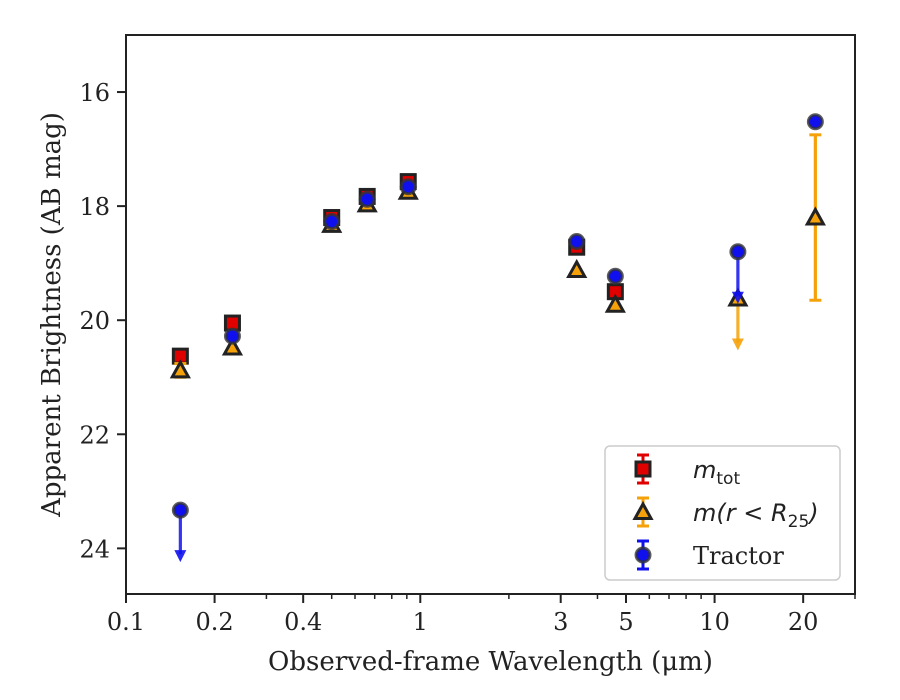 The height and width of the screenshot is (700, 900). I want to click on y-axis-label: Apparent Brightness (AB mag), so click(52, 315).